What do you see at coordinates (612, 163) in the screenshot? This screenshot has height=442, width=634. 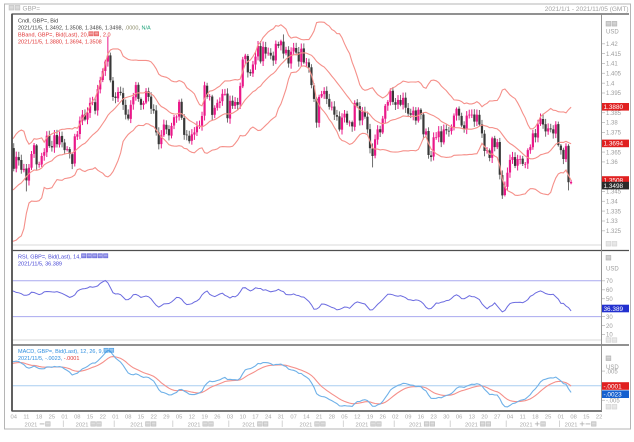 I see `svg-text: 1.36` at bounding box center [612, 163].